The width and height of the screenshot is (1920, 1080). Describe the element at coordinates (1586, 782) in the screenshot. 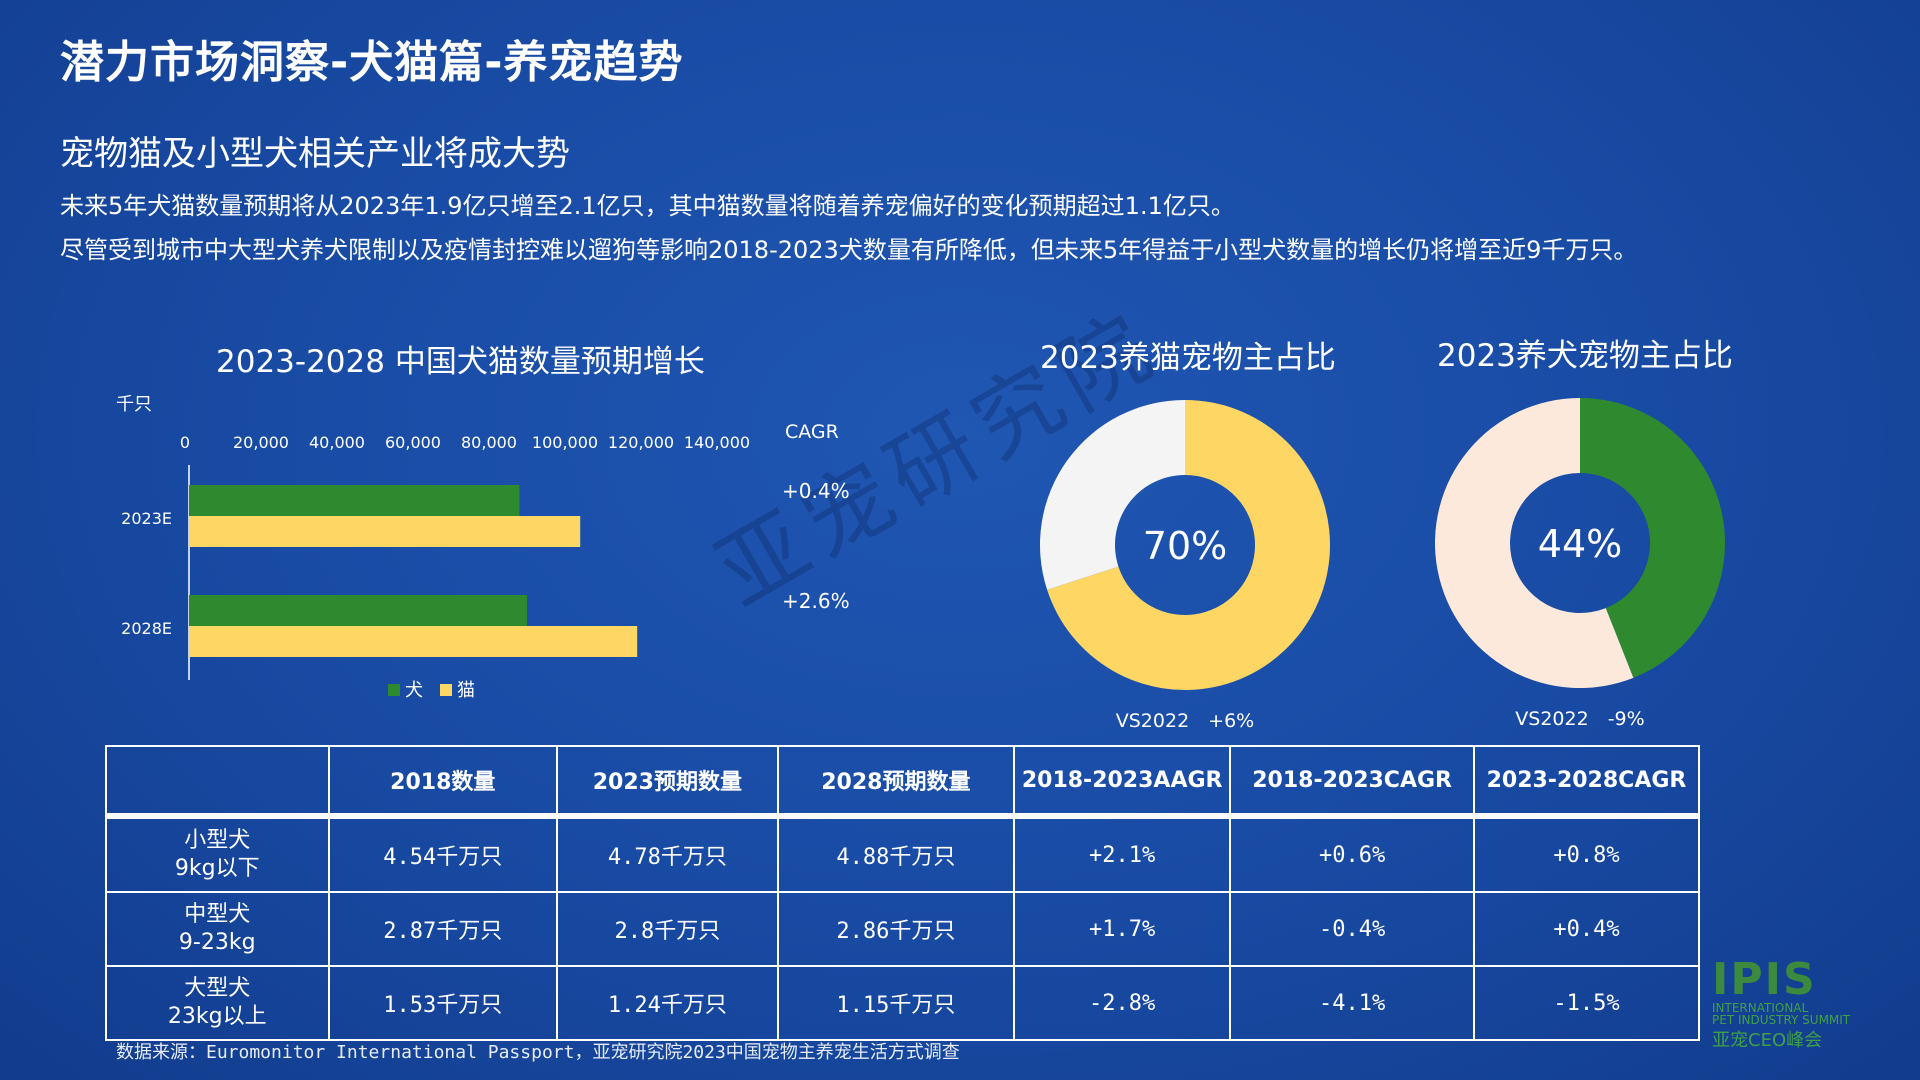

I see `table-header-cell: 2023-2028CAGR` at that location.